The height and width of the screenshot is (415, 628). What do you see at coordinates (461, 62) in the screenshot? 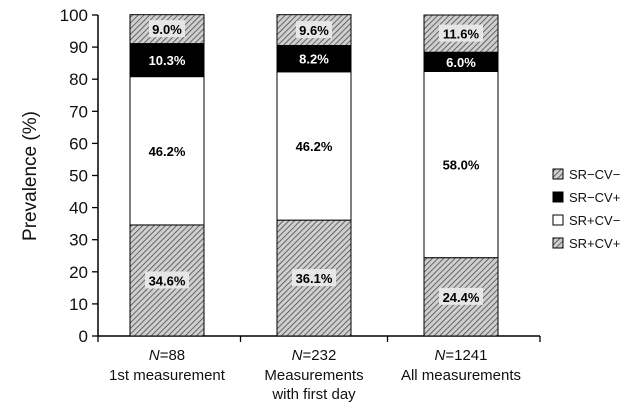
I see `data-label: 6.0%` at bounding box center [461, 62].